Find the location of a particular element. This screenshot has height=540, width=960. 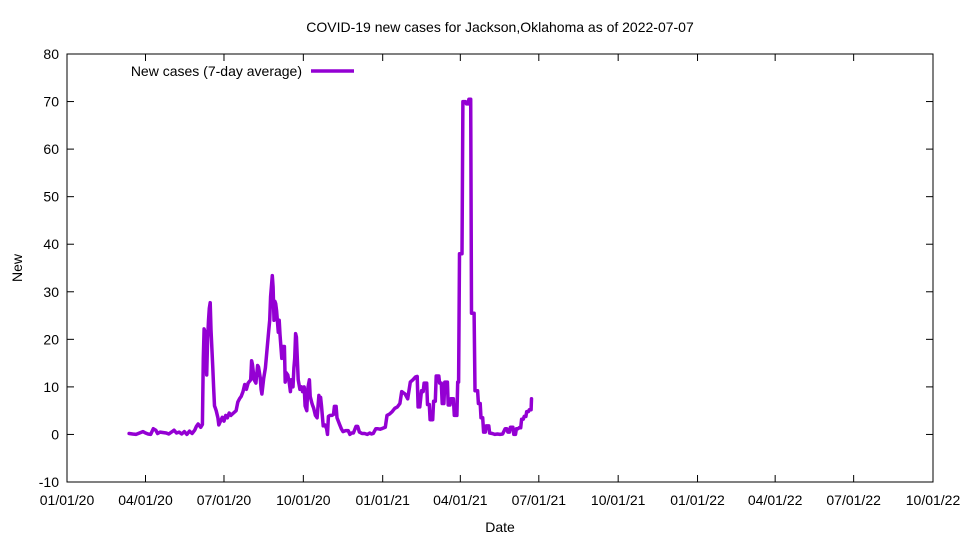

x-tick-label: 10/01/21 is located at coordinates (618, 500).